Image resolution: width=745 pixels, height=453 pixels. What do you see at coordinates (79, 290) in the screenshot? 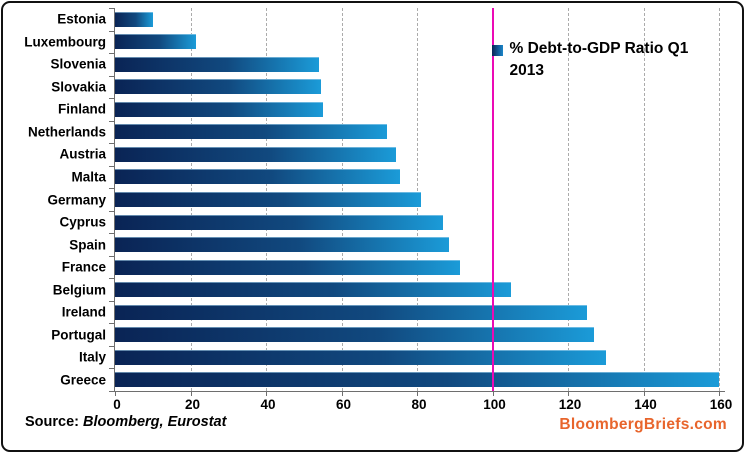
I see `category-label: Belgium` at bounding box center [79, 290].